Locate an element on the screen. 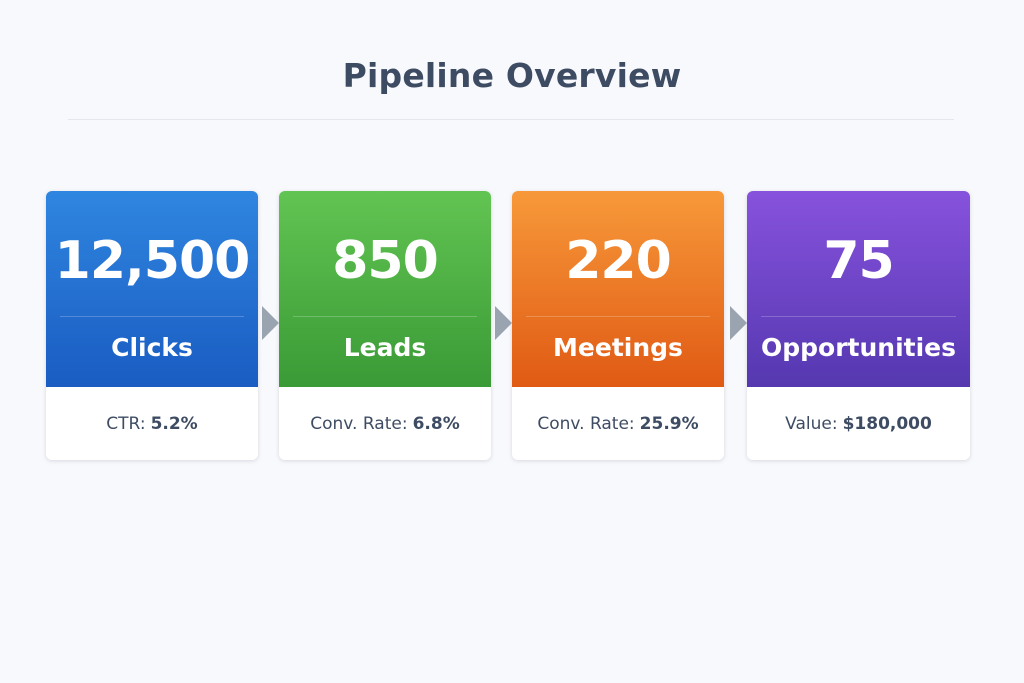  stage-label: Leads is located at coordinates (385, 347).